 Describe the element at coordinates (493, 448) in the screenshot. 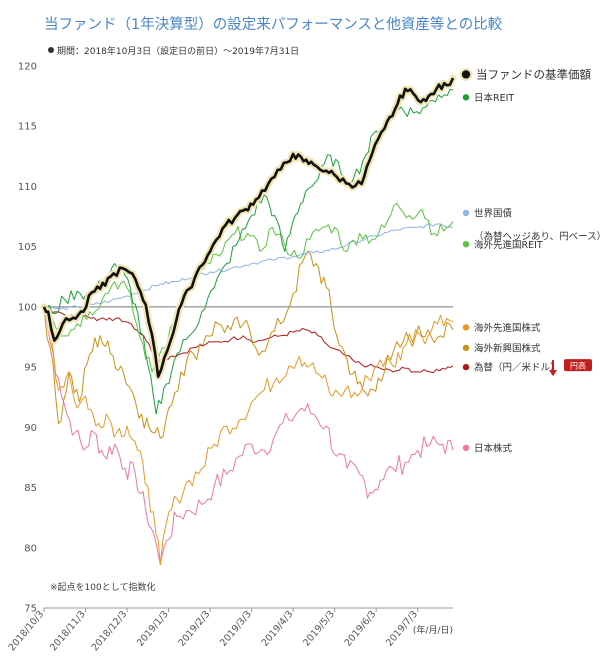

I see `legend-label: 日本株式` at that location.